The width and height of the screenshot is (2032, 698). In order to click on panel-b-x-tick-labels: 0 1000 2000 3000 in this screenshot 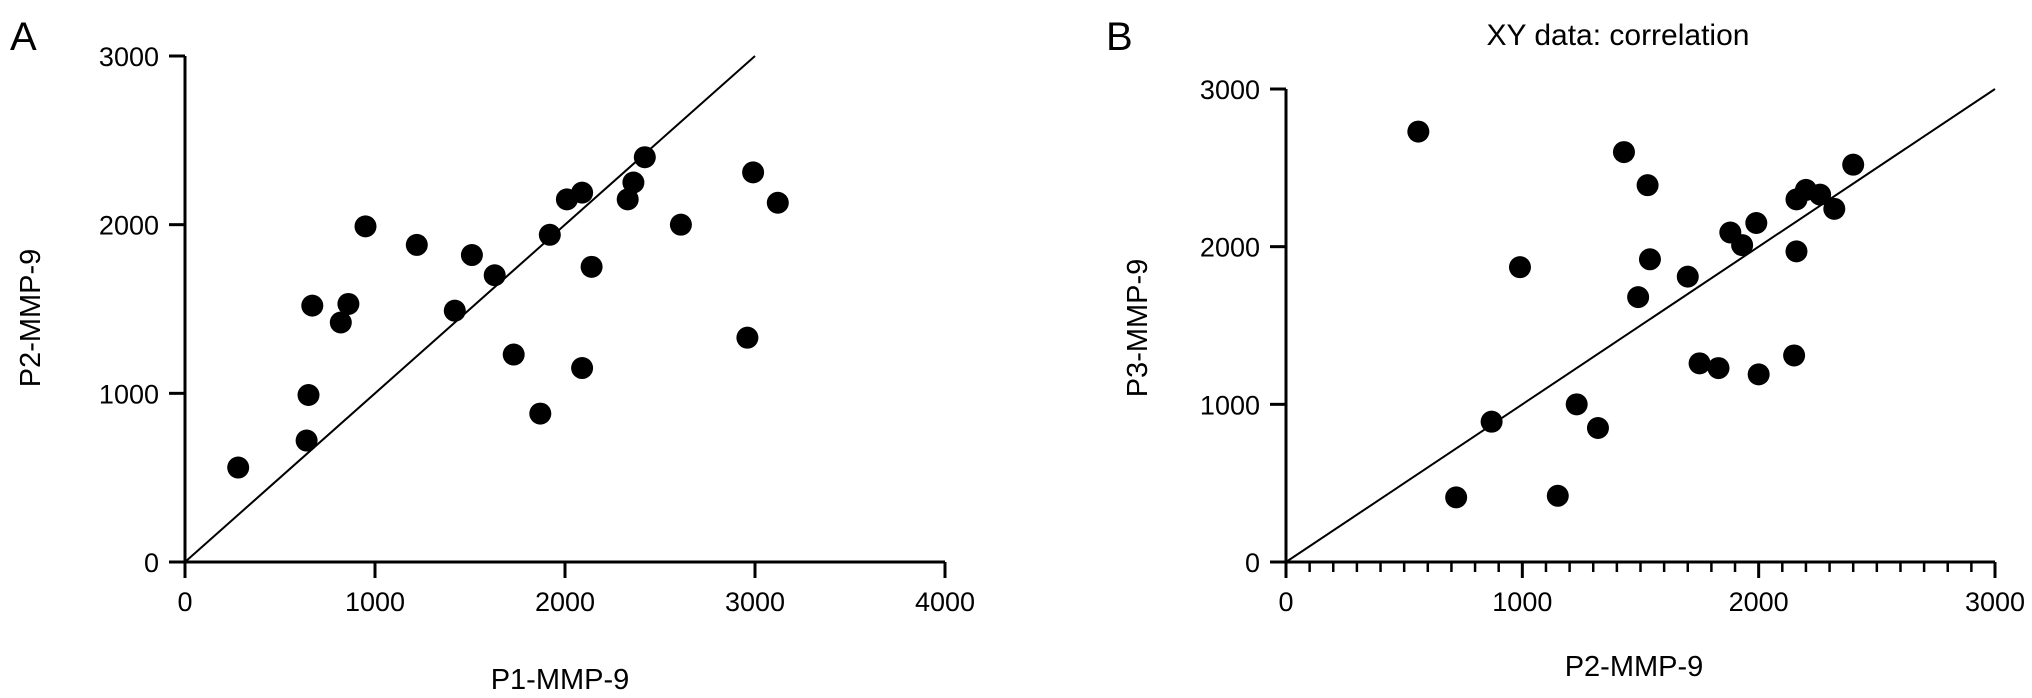, I will do `click(1651, 602)`.